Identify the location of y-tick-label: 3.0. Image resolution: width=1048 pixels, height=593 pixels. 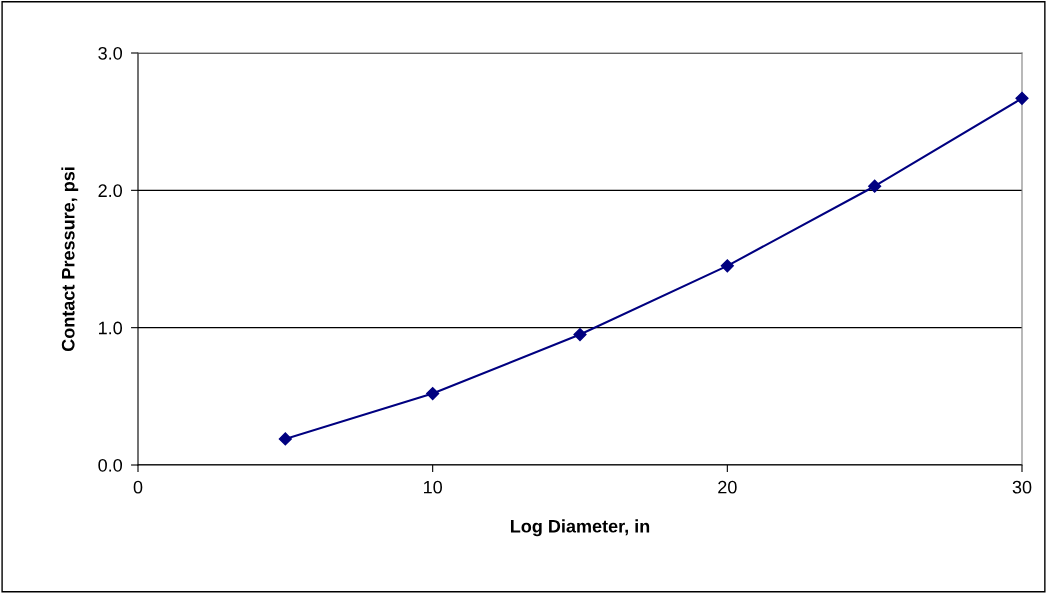
(110, 53).